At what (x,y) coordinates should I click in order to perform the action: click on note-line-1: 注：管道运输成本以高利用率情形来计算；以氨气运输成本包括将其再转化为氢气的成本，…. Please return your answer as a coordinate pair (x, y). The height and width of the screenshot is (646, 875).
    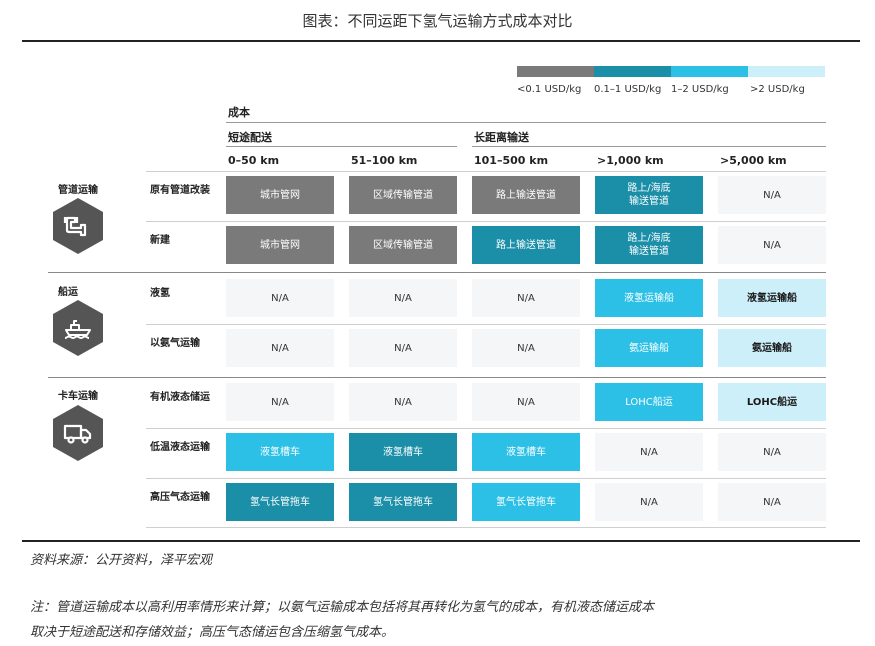
    Looking at the image, I should click on (342, 607).